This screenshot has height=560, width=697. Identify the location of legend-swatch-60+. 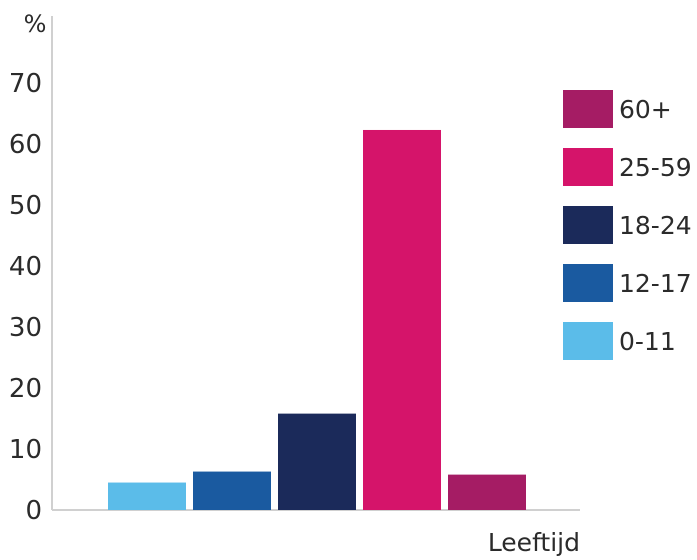
(588, 109).